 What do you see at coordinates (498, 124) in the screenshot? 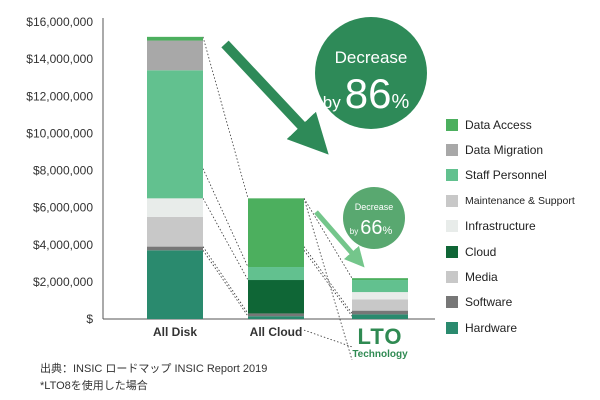
I see `legend-label: Data Access` at bounding box center [498, 124].